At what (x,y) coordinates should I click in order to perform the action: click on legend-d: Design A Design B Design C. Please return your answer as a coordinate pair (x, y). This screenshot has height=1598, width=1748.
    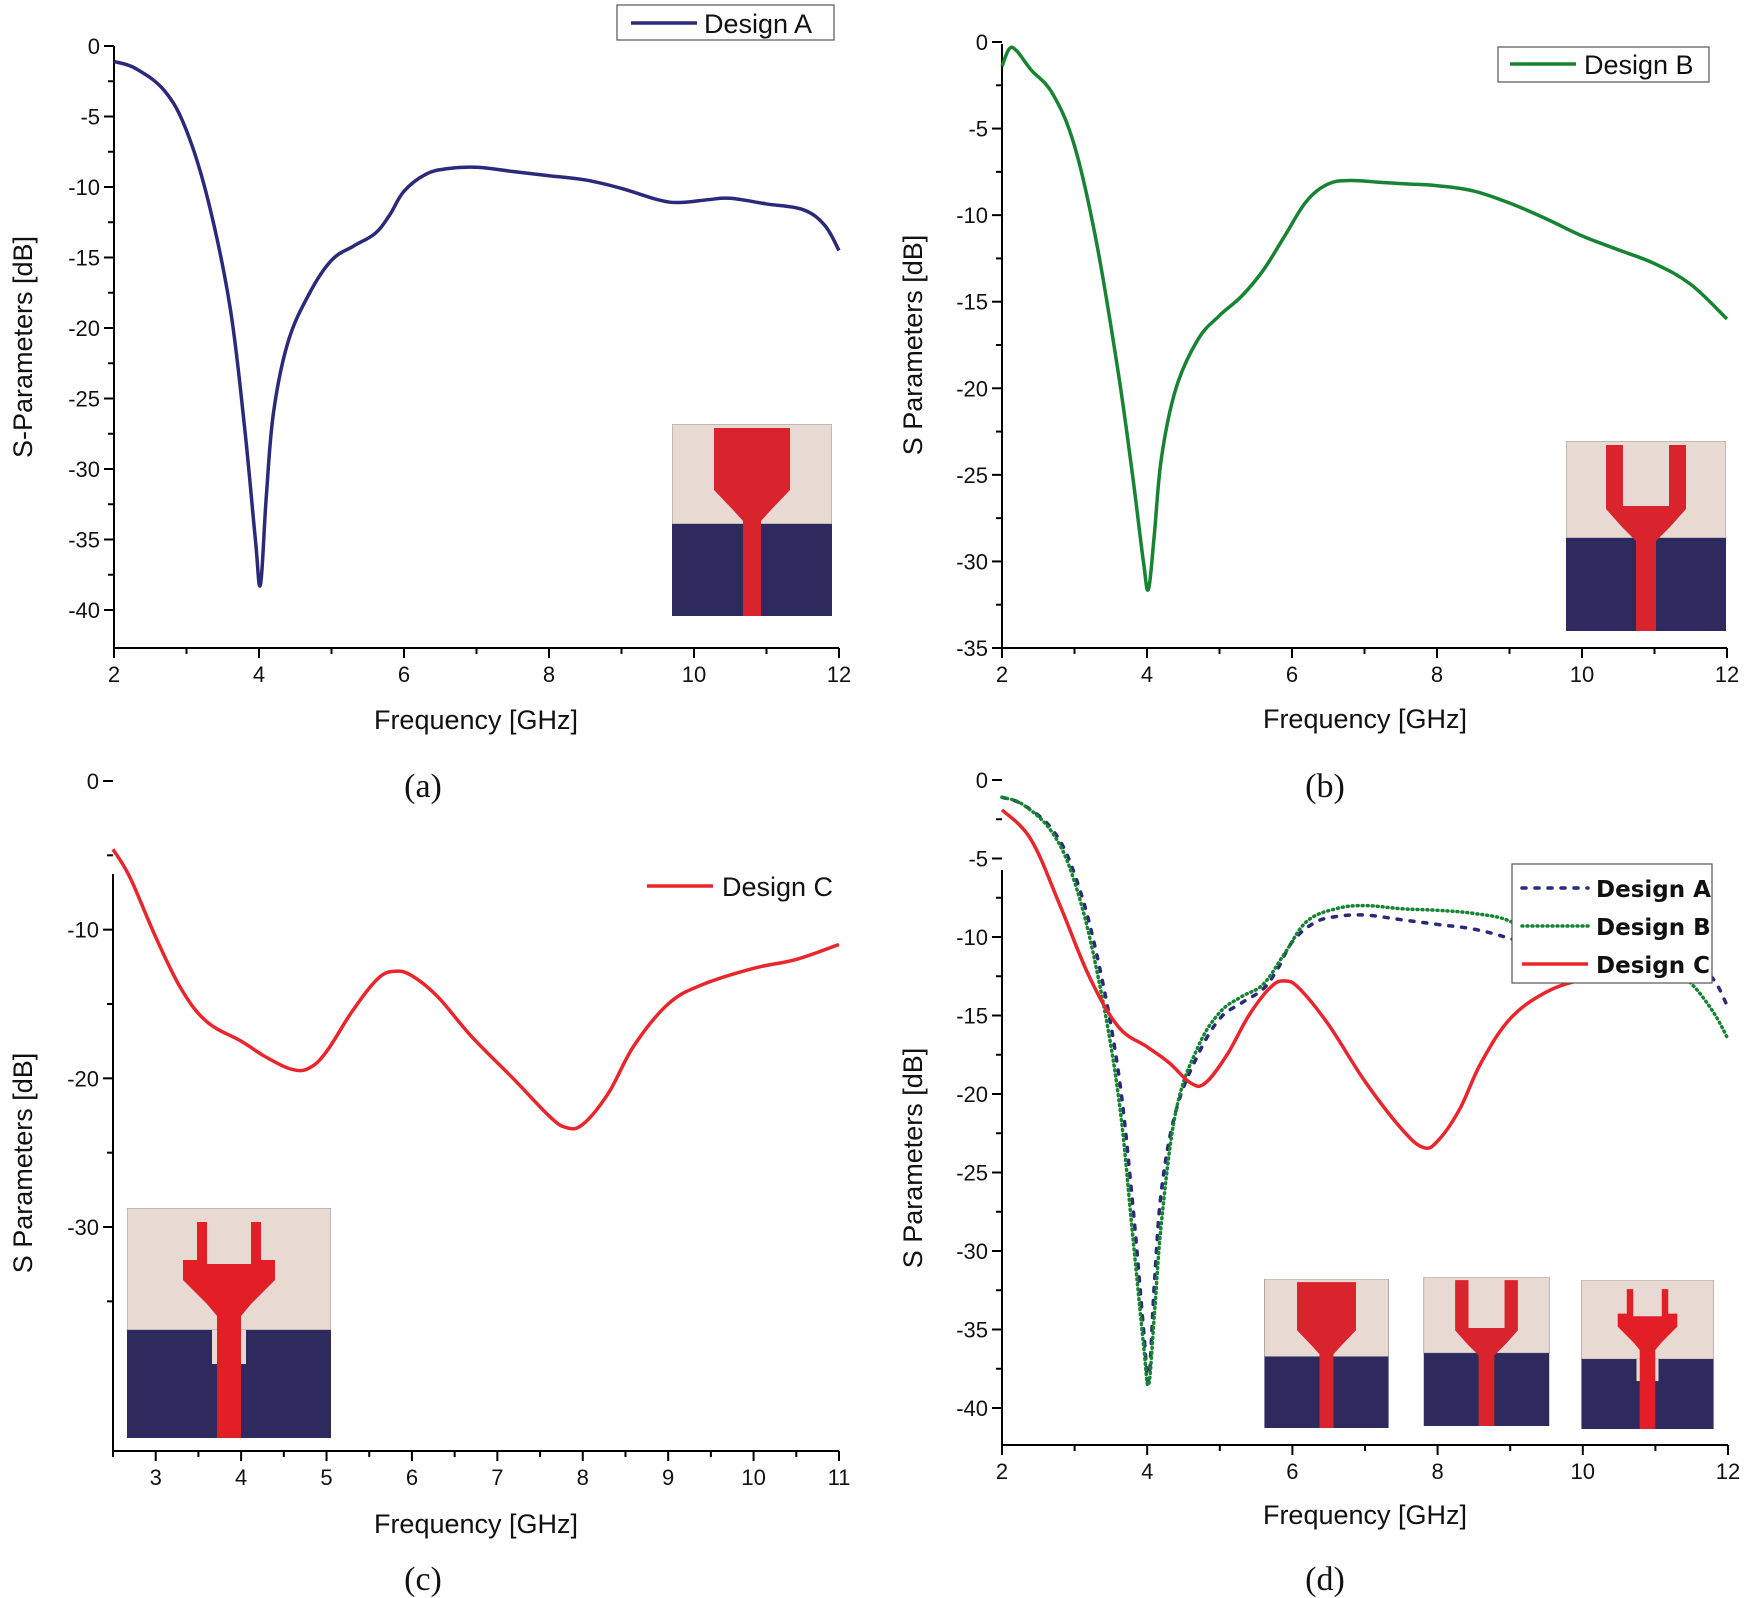
    Looking at the image, I should click on (1612, 923).